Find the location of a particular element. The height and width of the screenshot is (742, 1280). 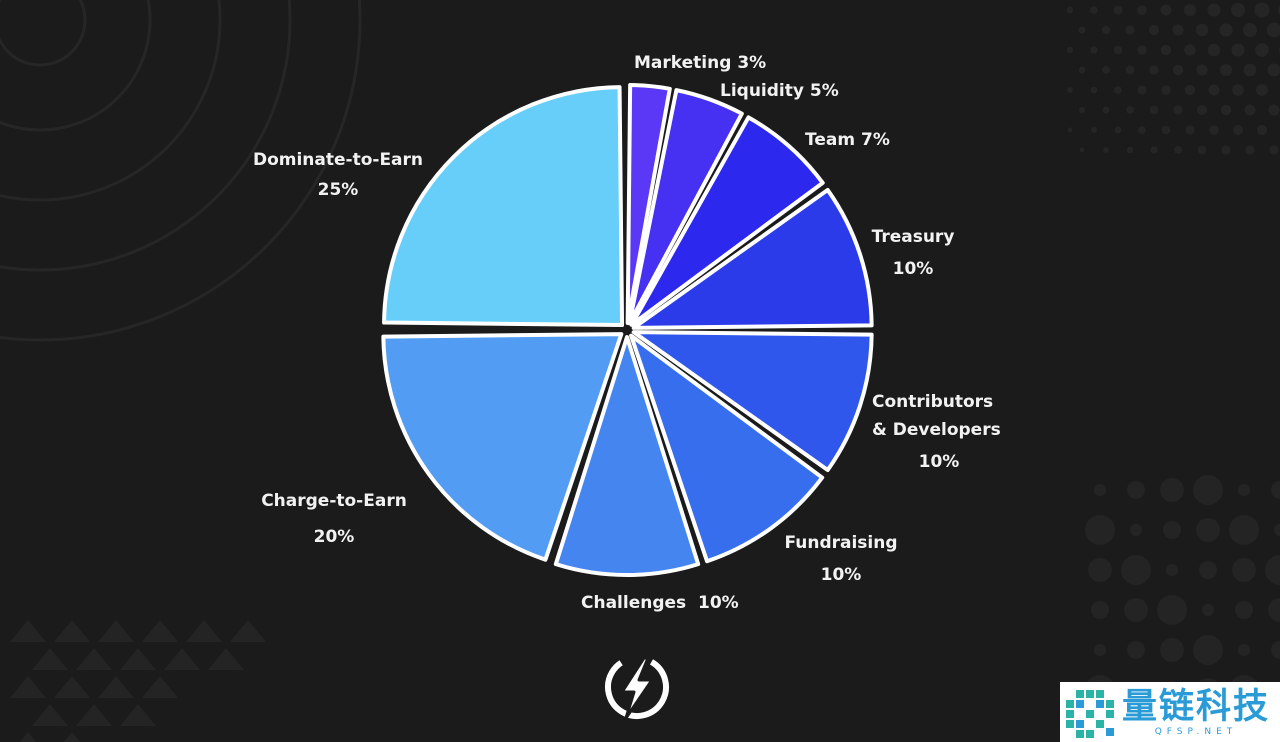

pie-slice-marketing is located at coordinates (648, 204).